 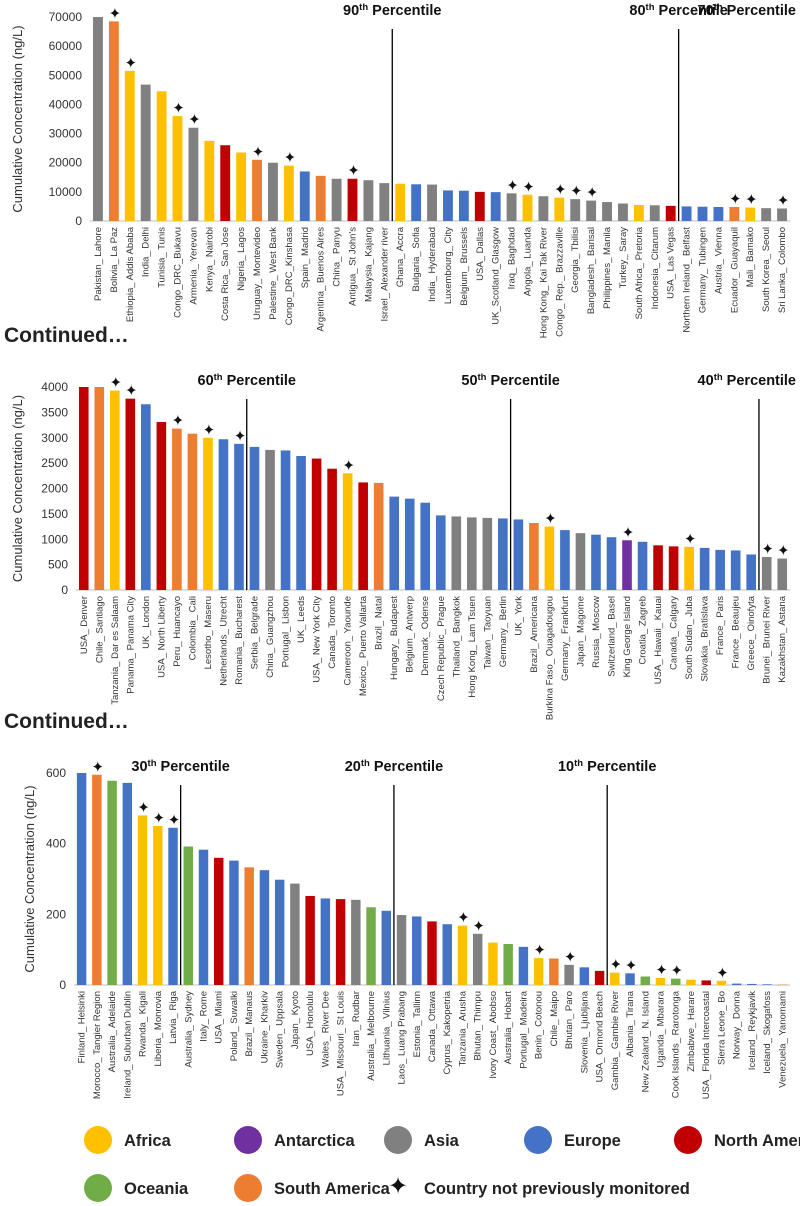 What do you see at coordinates (767, 640) in the screenshot?
I see `x-tick-label: Brunei_ Brunei River` at bounding box center [767, 640].